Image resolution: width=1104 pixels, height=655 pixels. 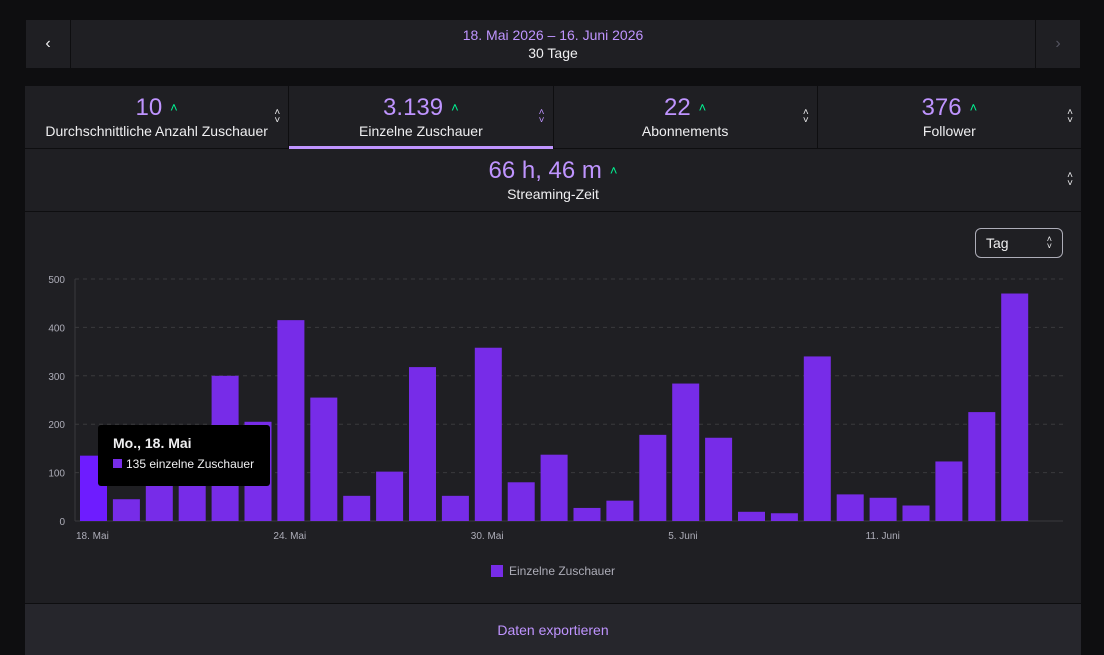 I want to click on metric-value: 22, so click(x=677, y=107).